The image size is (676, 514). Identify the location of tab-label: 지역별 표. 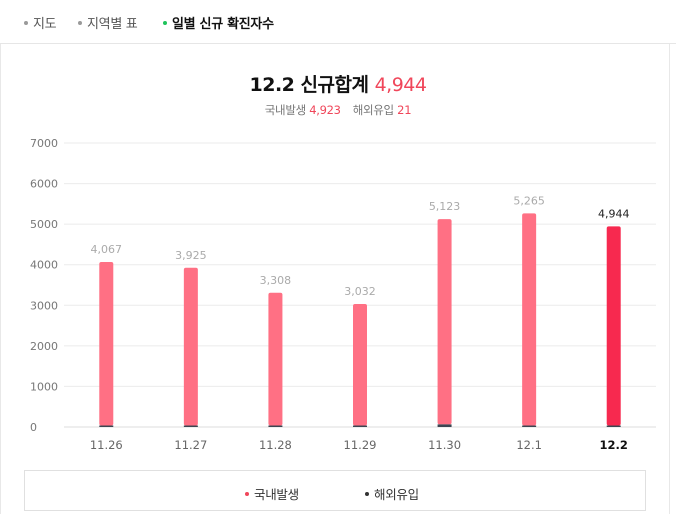
(112, 24).